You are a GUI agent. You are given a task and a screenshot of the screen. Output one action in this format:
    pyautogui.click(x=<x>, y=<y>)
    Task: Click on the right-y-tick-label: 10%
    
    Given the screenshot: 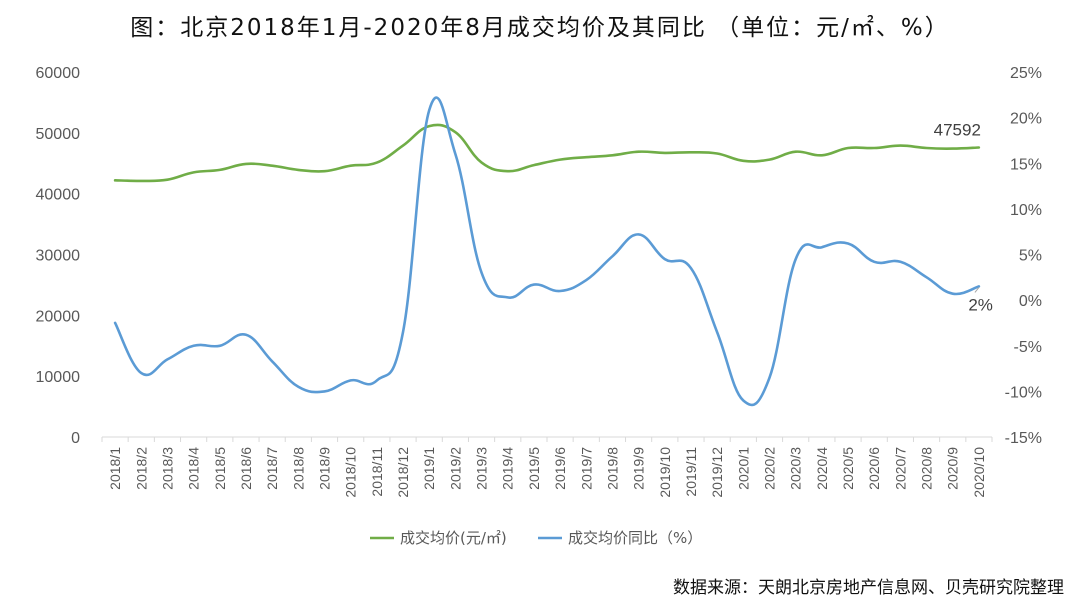 What is the action you would take?
    pyautogui.click(x=1026, y=210)
    